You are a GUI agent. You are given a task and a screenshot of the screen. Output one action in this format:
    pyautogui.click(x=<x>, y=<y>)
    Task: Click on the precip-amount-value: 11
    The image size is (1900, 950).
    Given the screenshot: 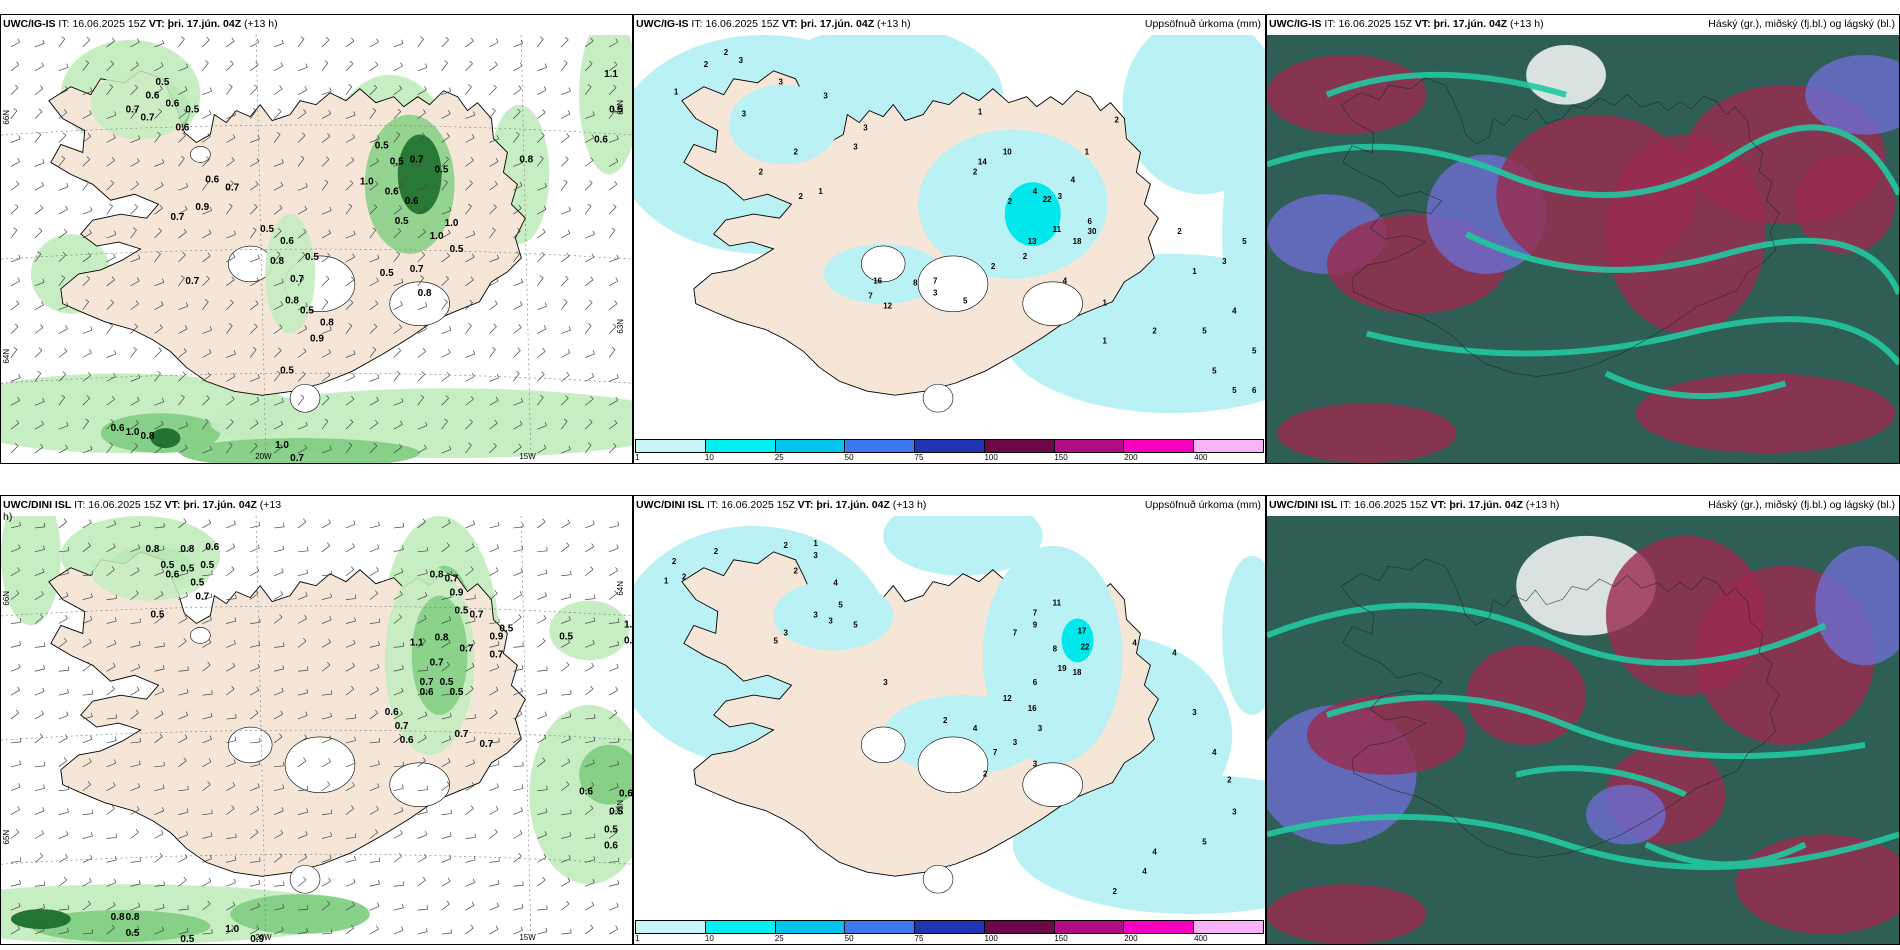 What is the action you would take?
    pyautogui.click(x=1057, y=603)
    